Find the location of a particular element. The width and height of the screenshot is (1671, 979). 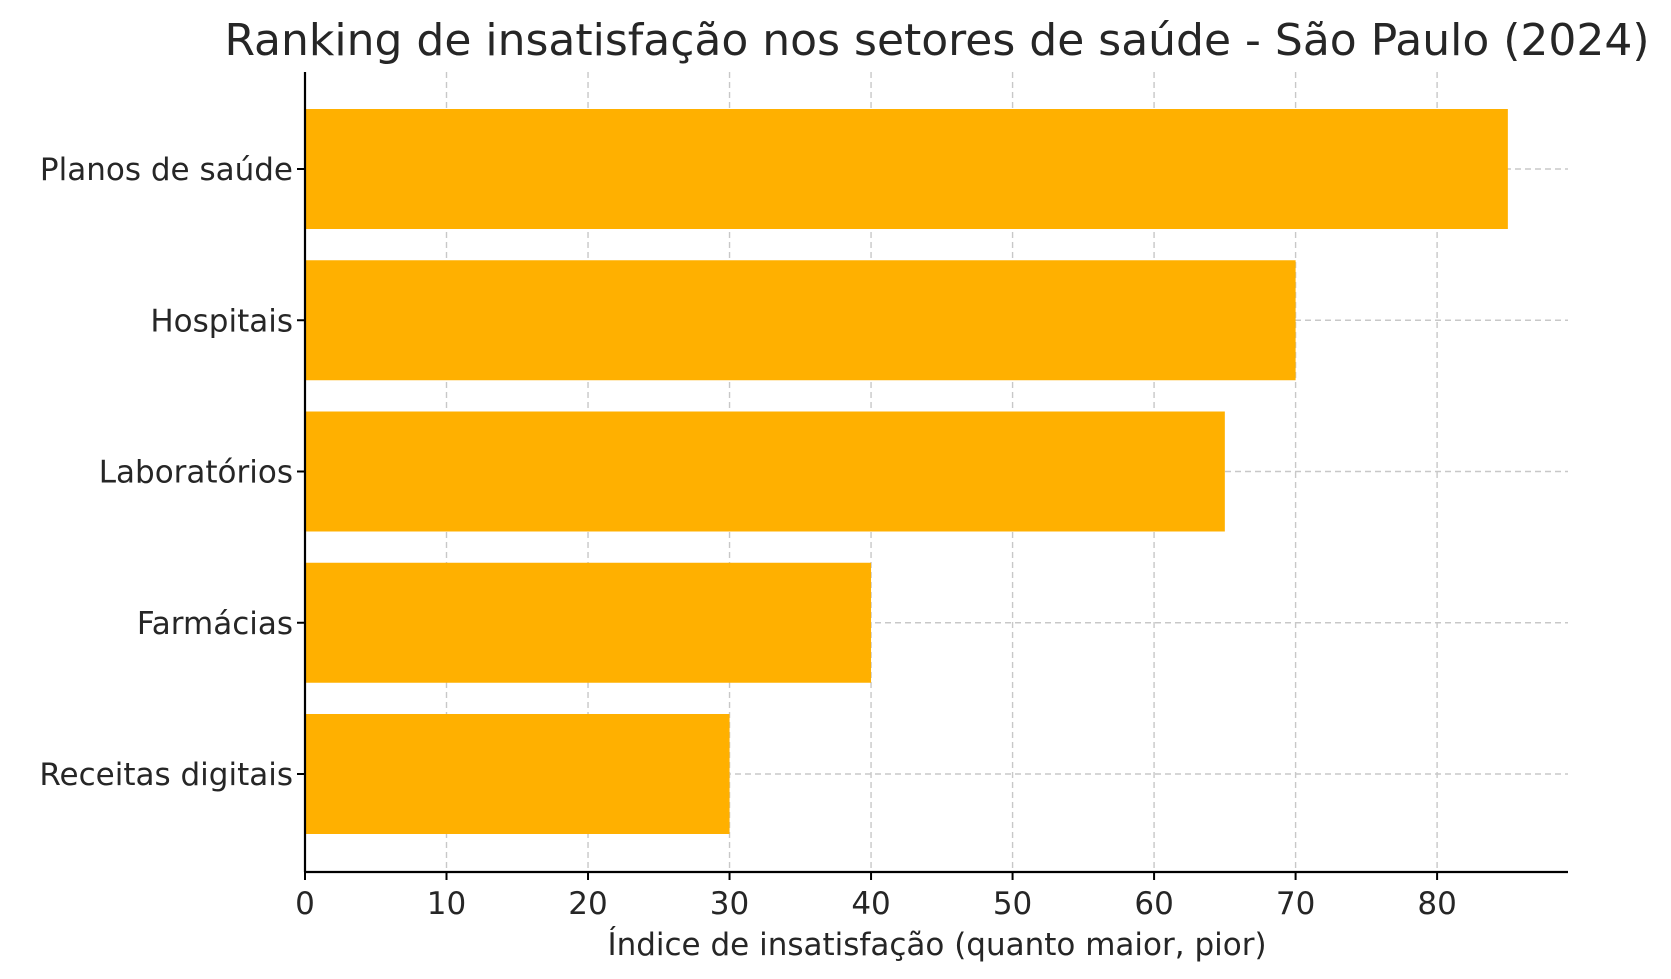

y-tick-label: Hospitais is located at coordinates (221, 321).